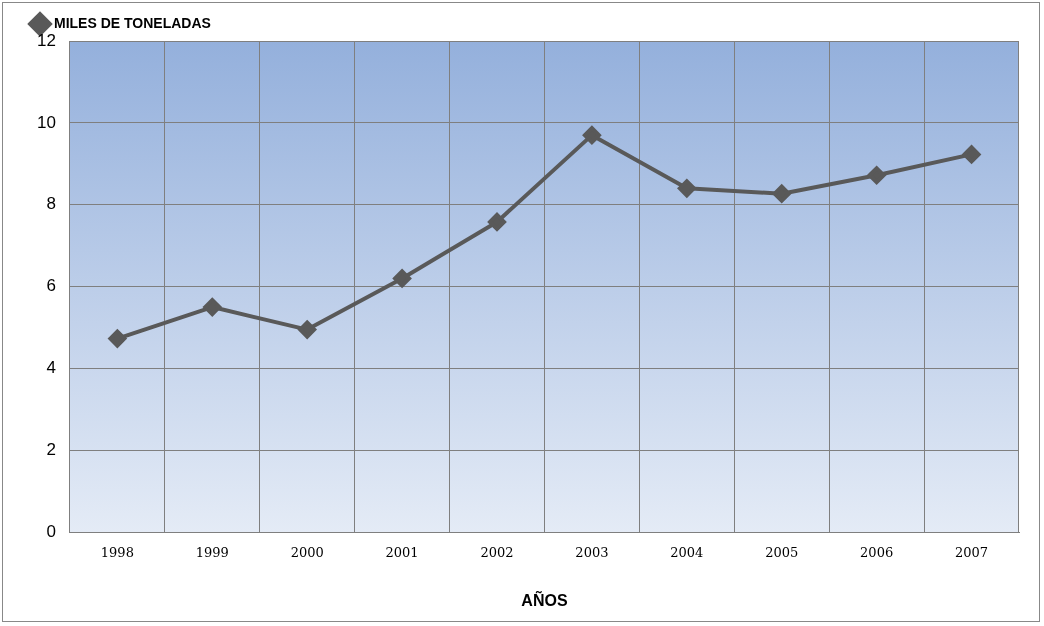 This screenshot has width=1044, height=626. I want to click on legend-label: MILES DE TONELADAS, so click(132, 22).